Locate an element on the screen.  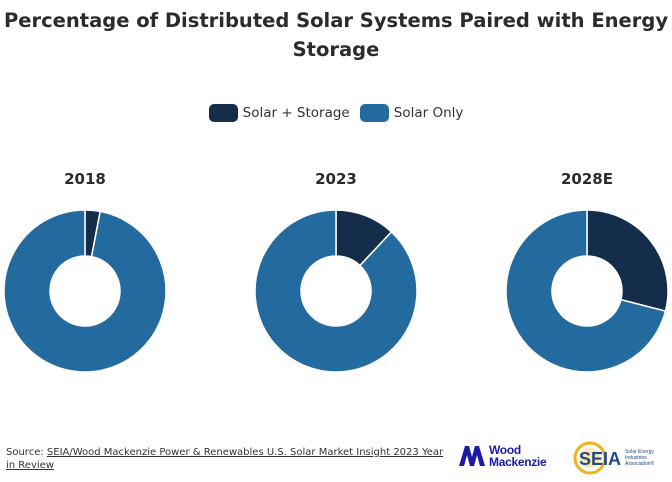
wood-mackenzie-line2: Mackenzie is located at coordinates (518, 462).